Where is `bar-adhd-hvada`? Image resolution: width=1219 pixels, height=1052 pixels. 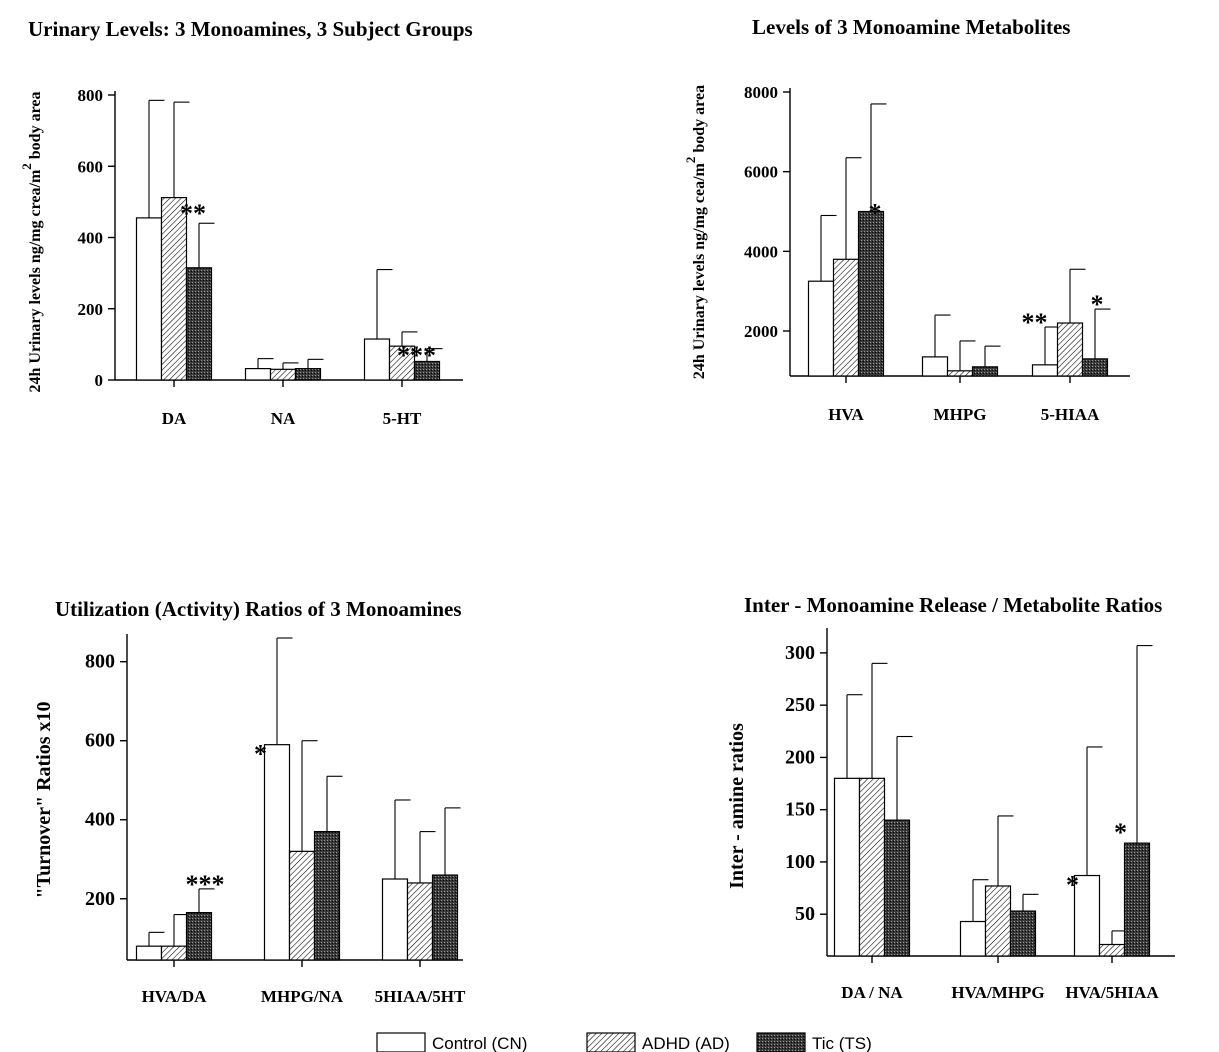
bar-adhd-hvada is located at coordinates (174, 953).